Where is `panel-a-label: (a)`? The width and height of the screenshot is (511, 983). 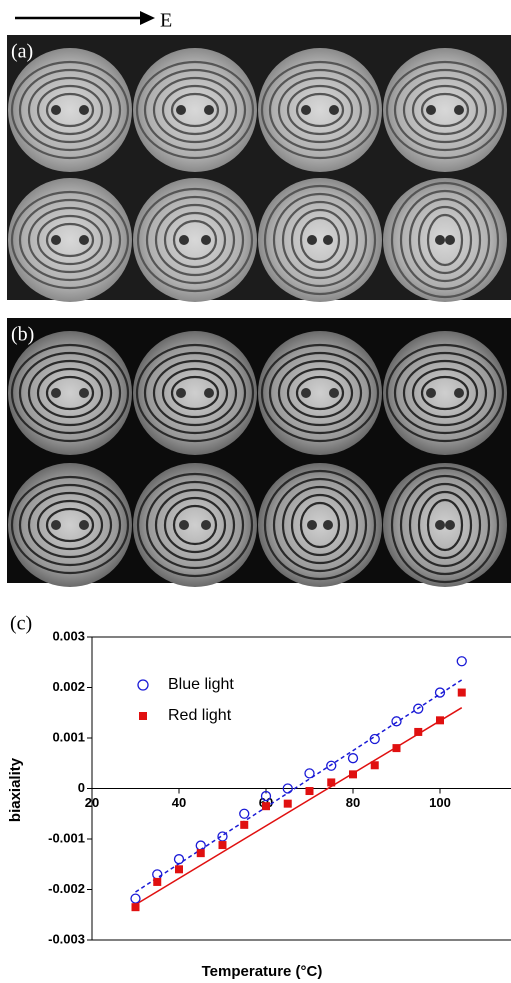 panel-a-label: (a) is located at coordinates (22, 52).